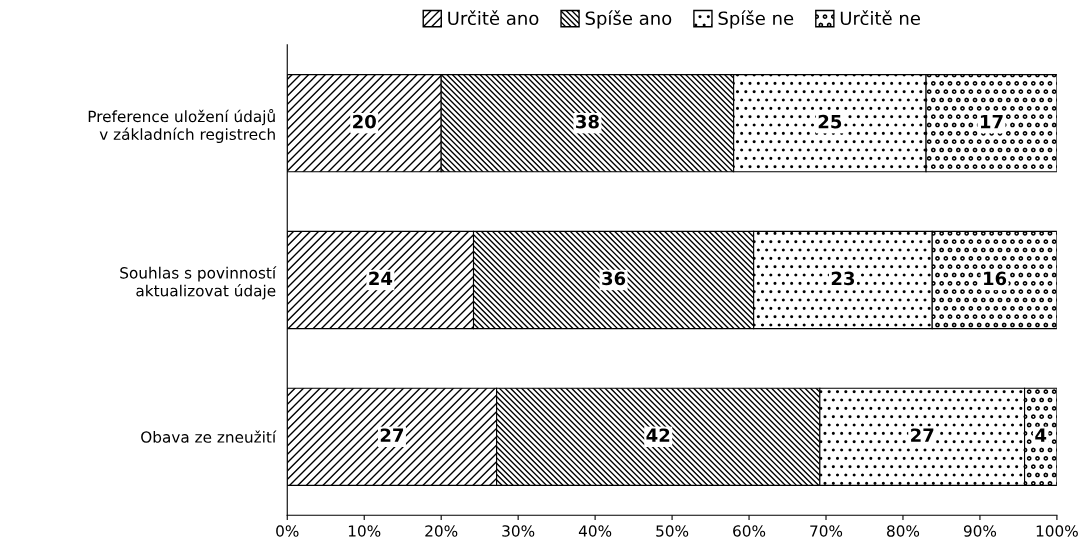  What do you see at coordinates (672, 531) in the screenshot?
I see `x-tick-label: 50%` at bounding box center [672, 531].